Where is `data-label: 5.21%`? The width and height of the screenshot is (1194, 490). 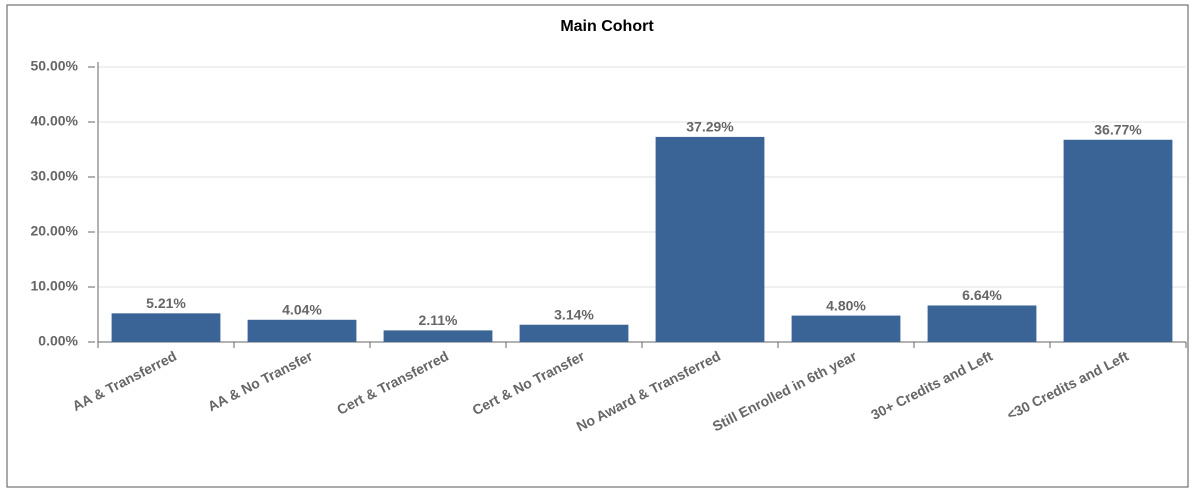 data-label: 5.21% is located at coordinates (166, 303).